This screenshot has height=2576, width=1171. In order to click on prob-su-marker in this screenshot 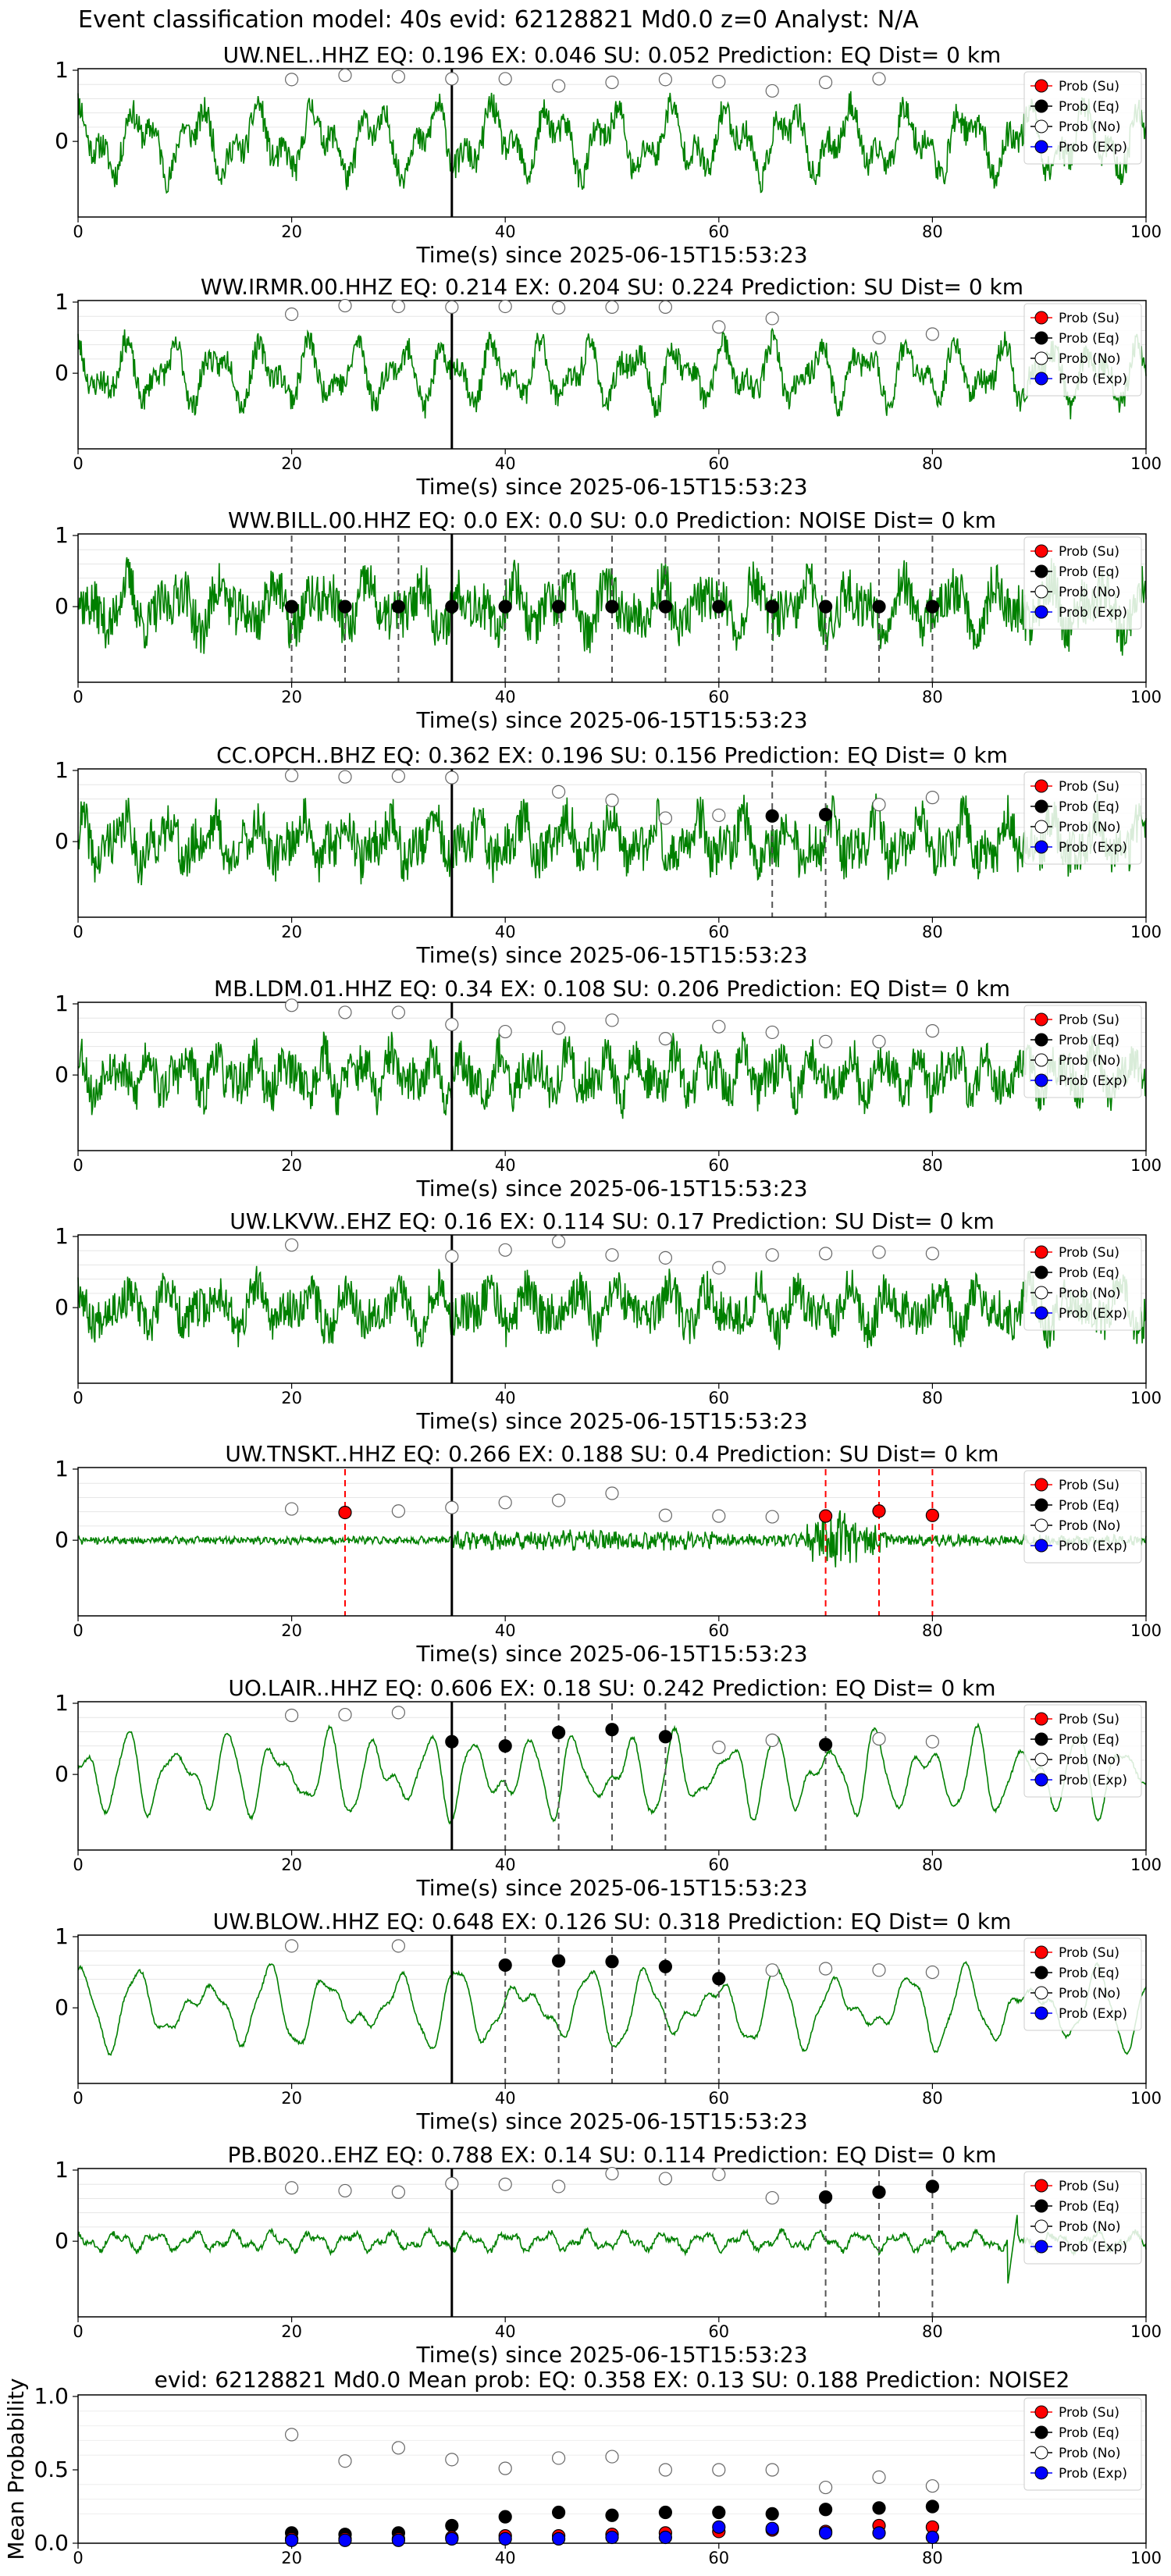, I will do `click(345, 1512)`.